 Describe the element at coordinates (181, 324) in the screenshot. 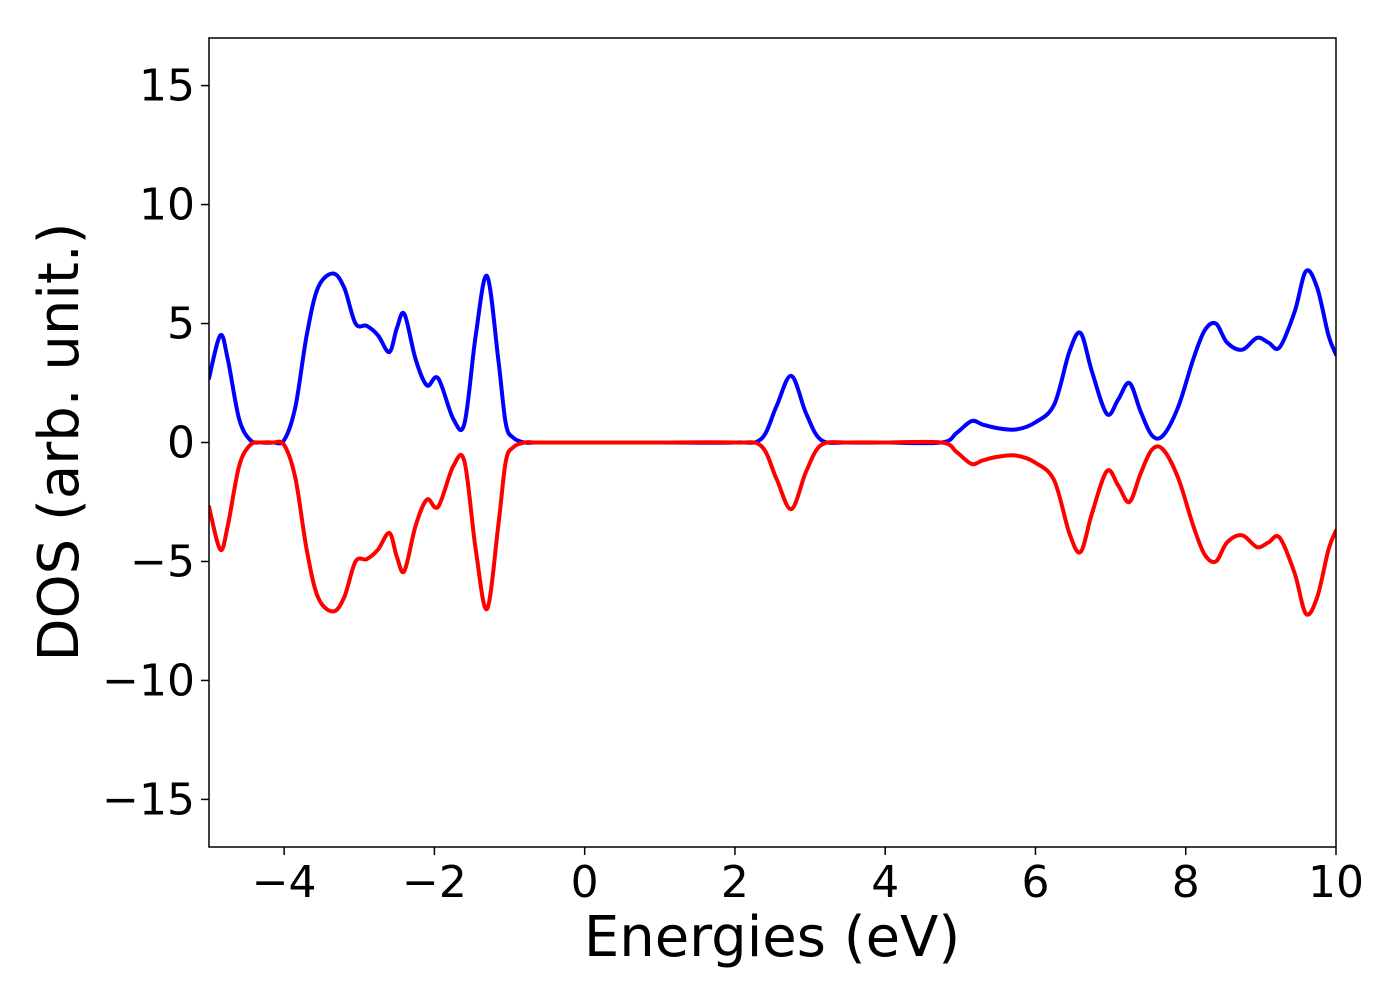

I see `y-tick-label: 5` at that location.